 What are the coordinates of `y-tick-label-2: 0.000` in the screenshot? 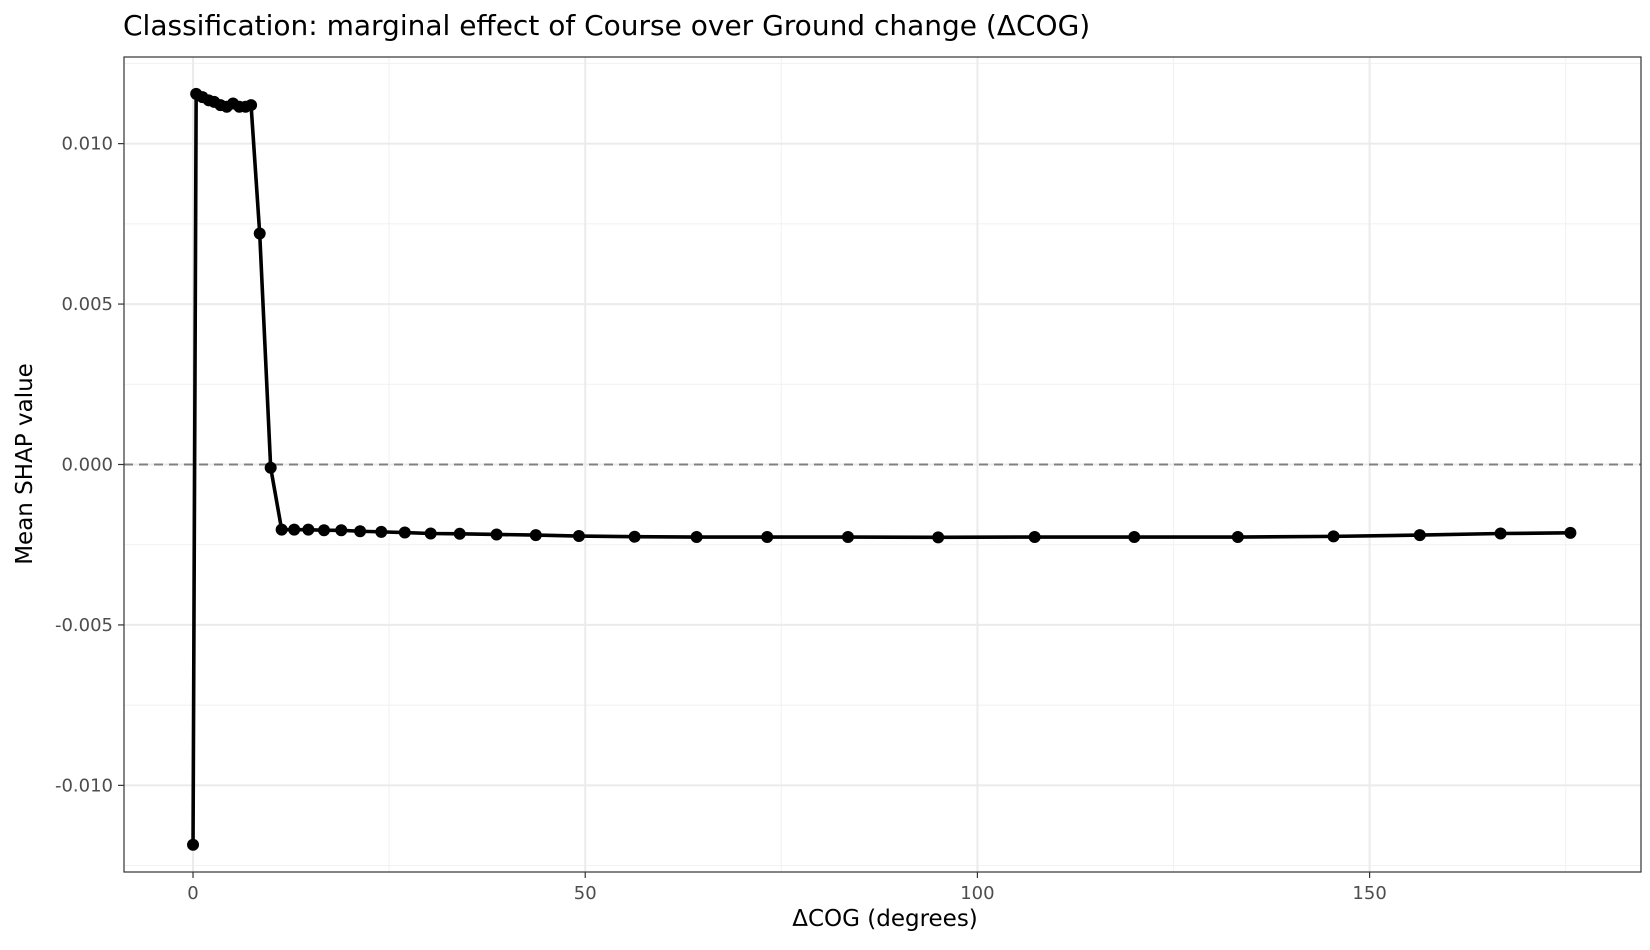 It's located at (87, 465).